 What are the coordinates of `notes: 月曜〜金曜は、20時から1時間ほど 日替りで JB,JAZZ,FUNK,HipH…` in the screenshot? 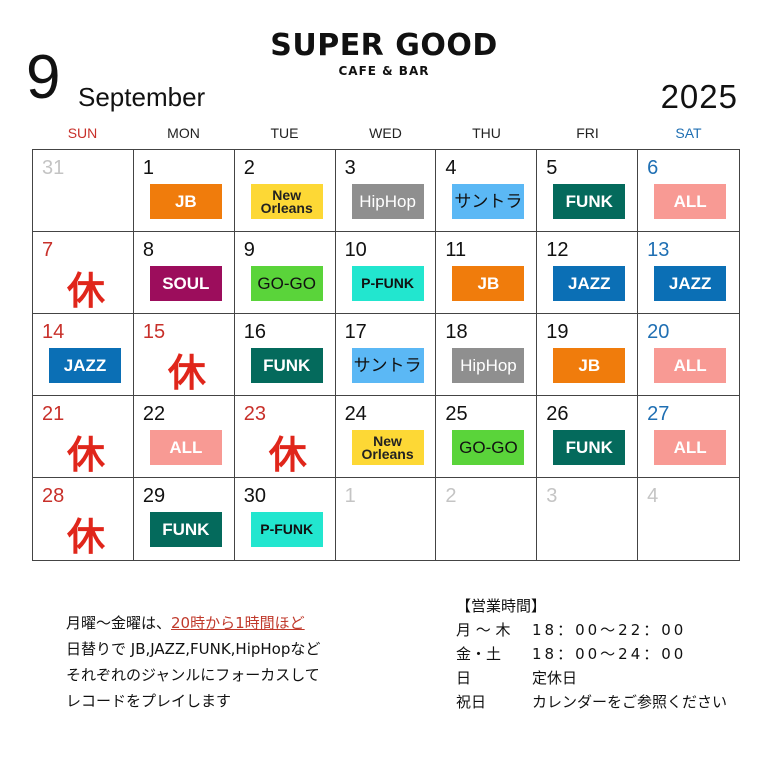 It's located at (193, 662).